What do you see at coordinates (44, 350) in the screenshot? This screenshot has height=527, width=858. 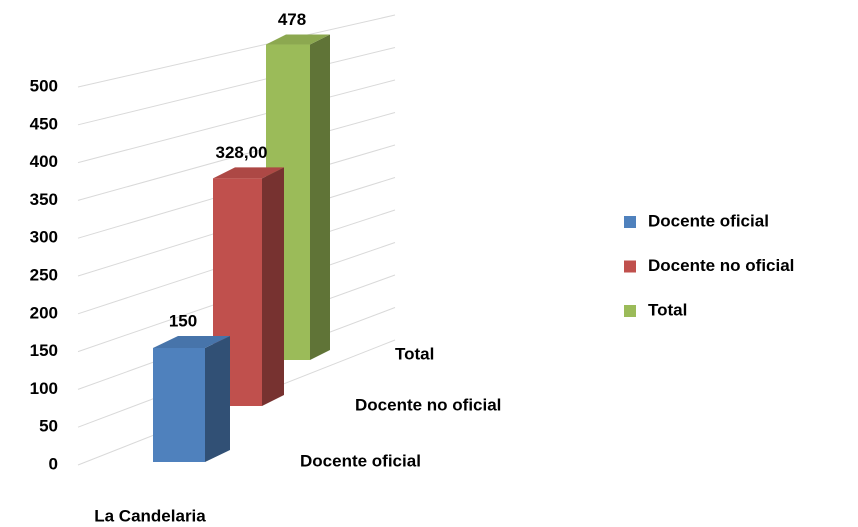 I see `y-tick-label: 150` at bounding box center [44, 350].